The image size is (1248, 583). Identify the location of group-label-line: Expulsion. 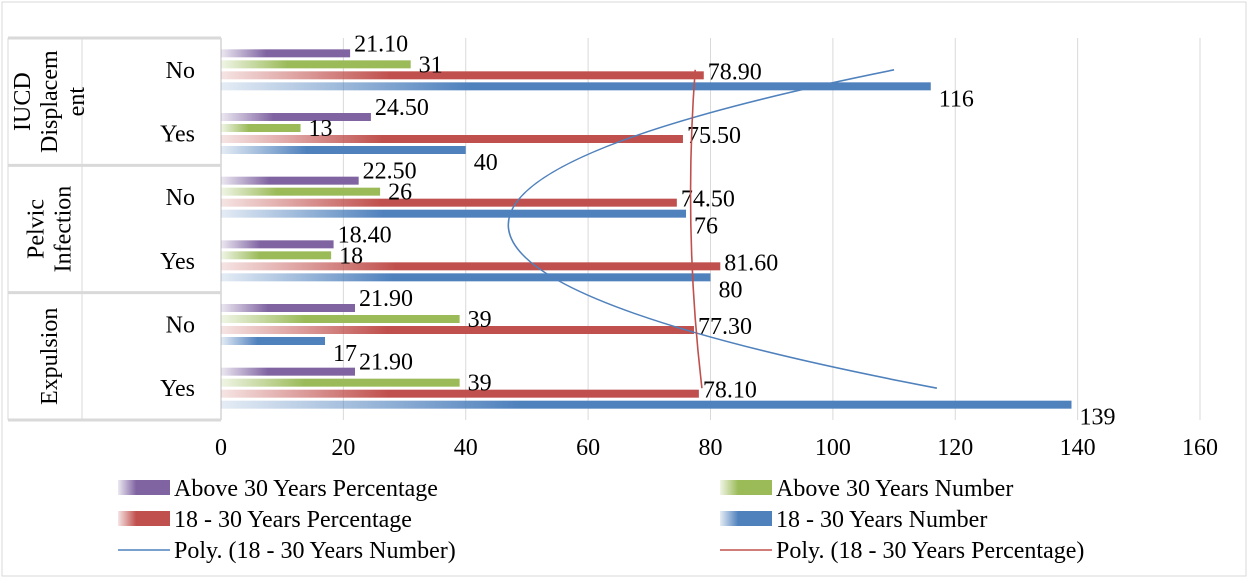
(50, 356).